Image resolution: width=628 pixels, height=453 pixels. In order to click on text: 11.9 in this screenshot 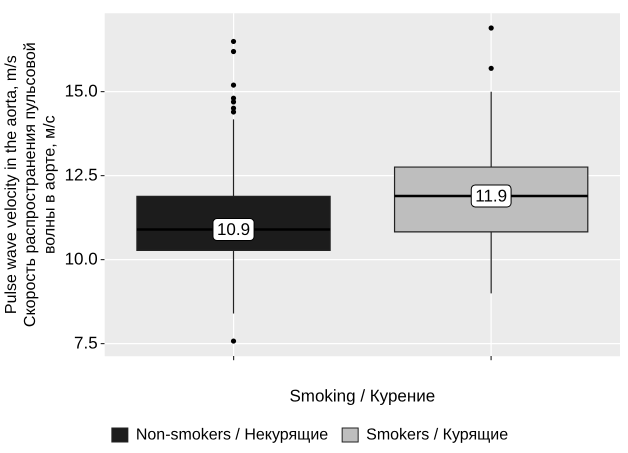, I will do `click(491, 196)`.